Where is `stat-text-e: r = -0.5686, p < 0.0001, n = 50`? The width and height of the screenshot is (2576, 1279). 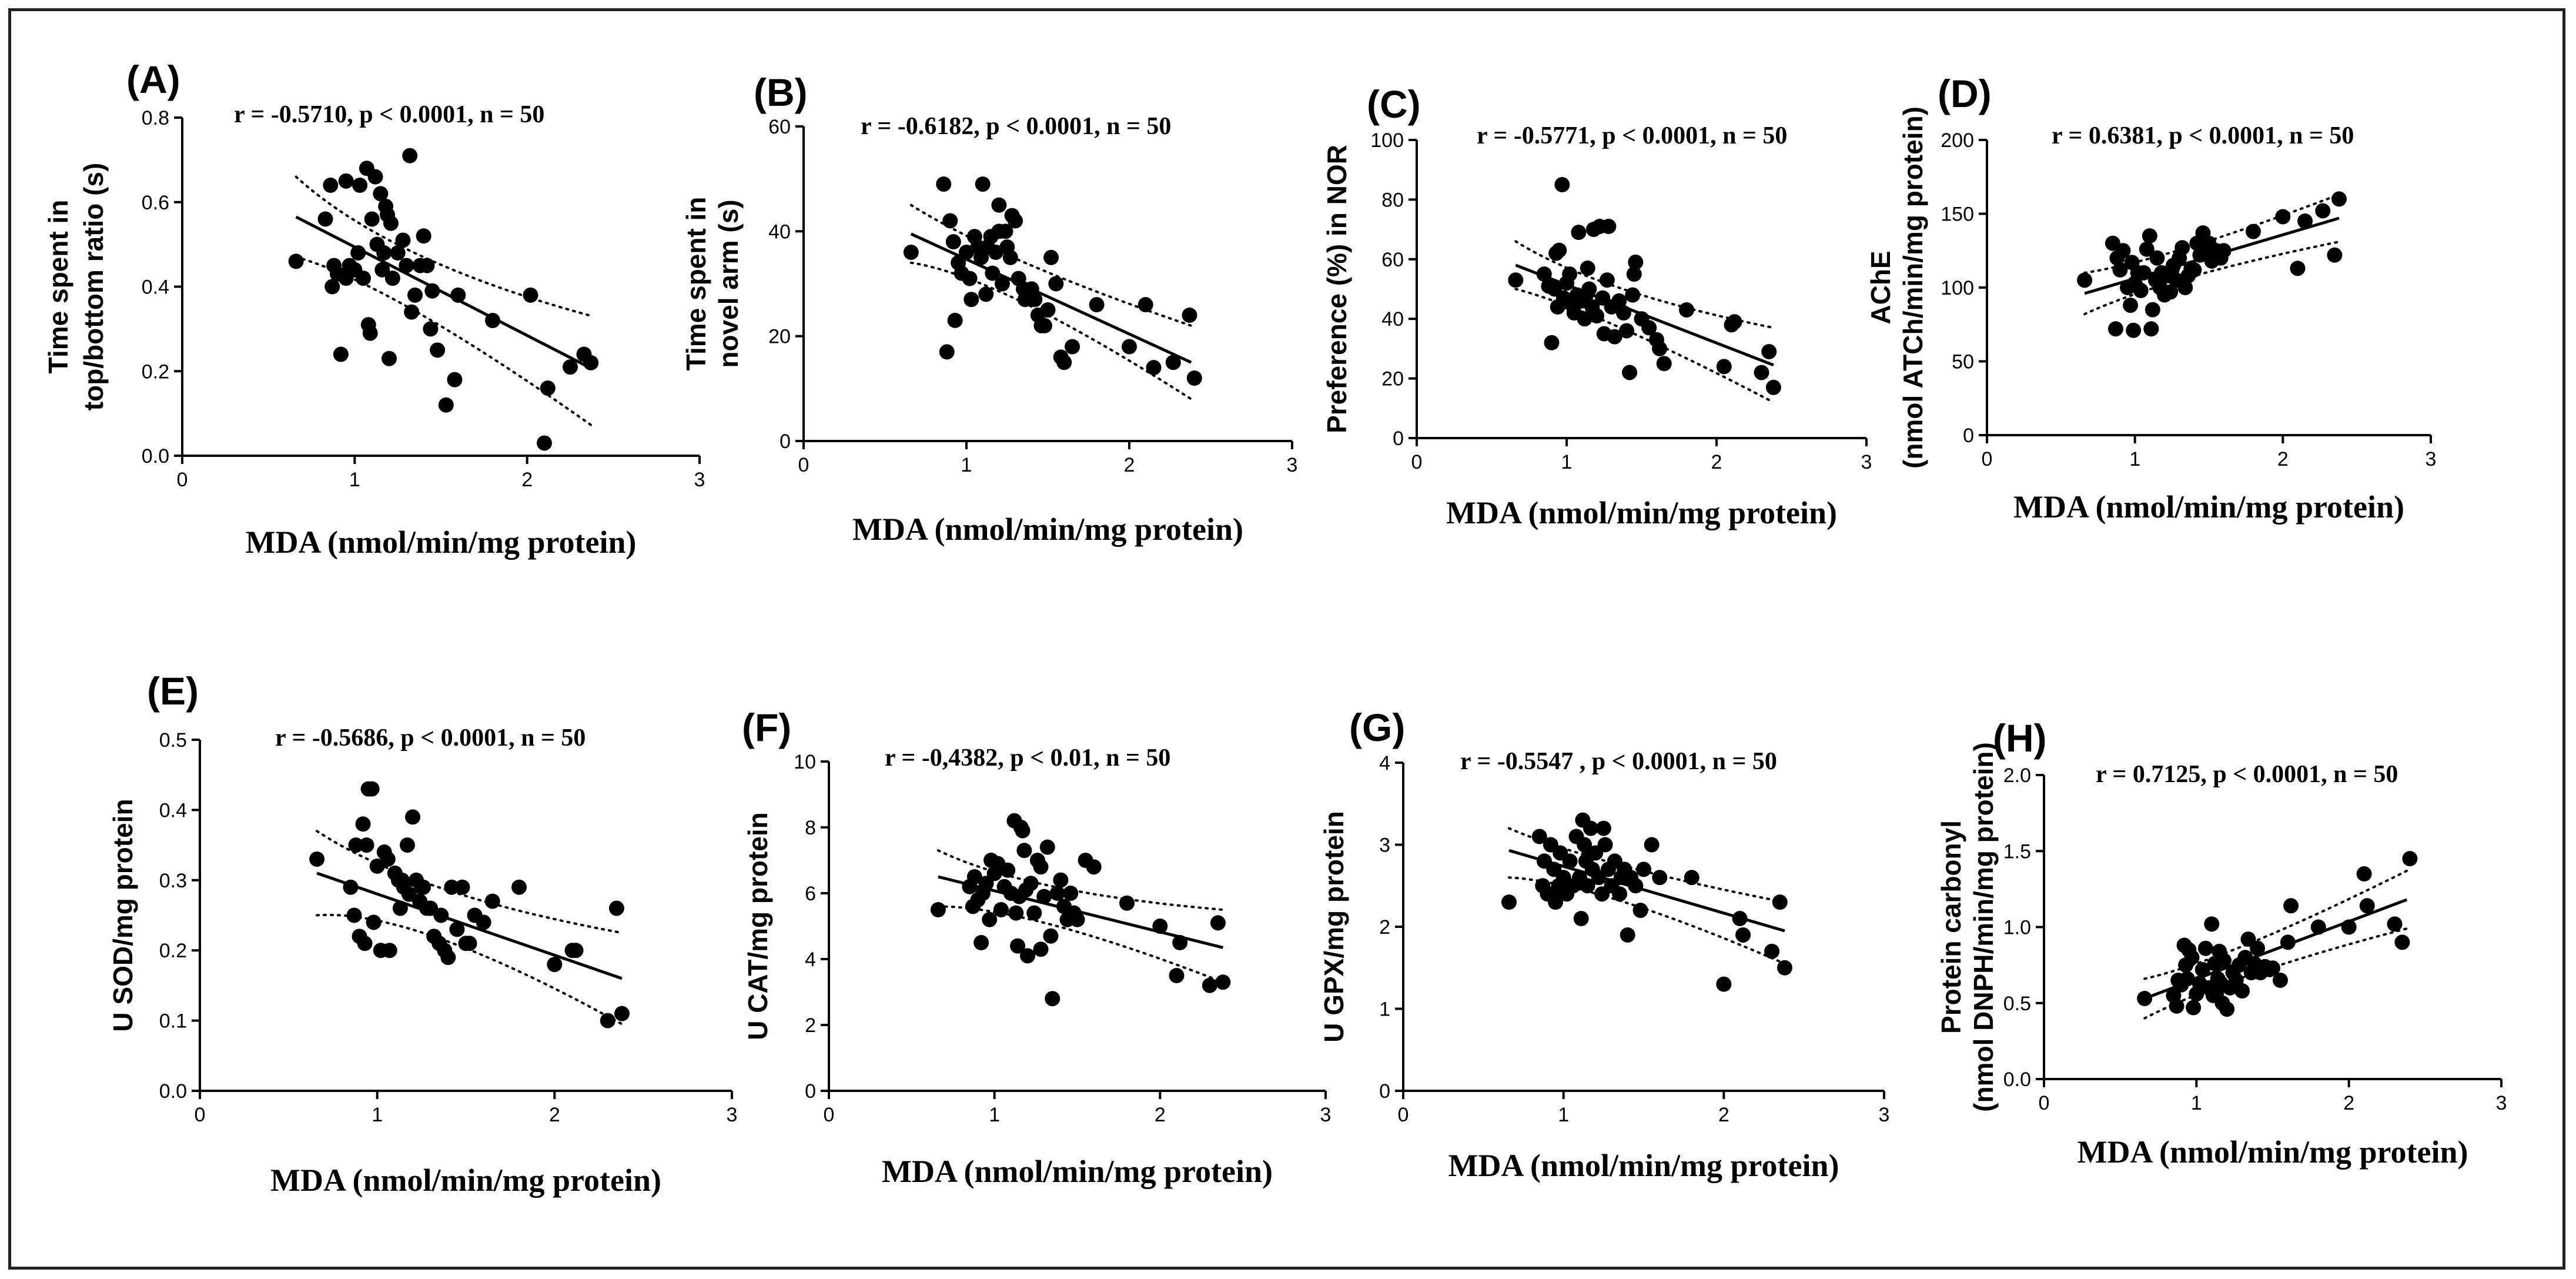 stat-text-e: r = -0.5686, p < 0.0001, n = 50 is located at coordinates (430, 738).